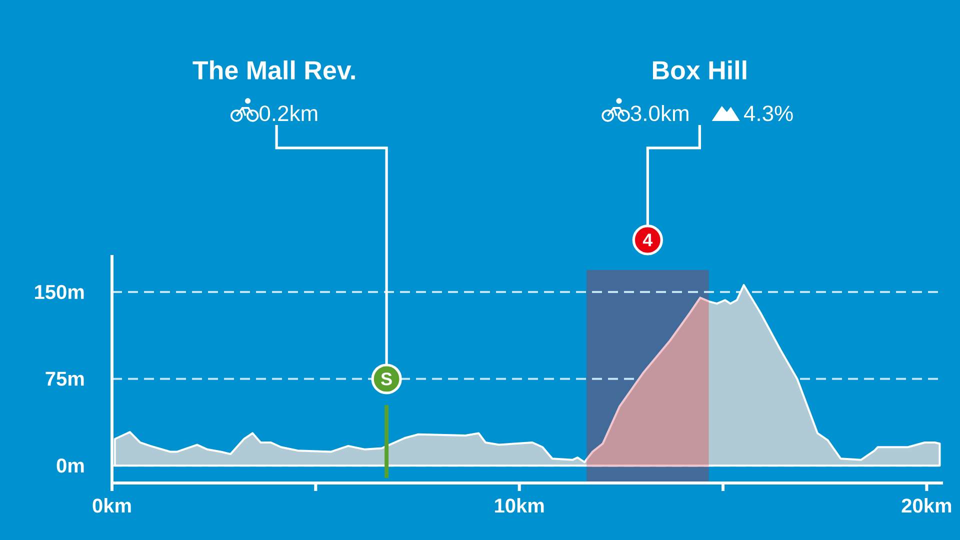  What do you see at coordinates (768, 114) in the screenshot?
I see `text: 4.3%` at bounding box center [768, 114].